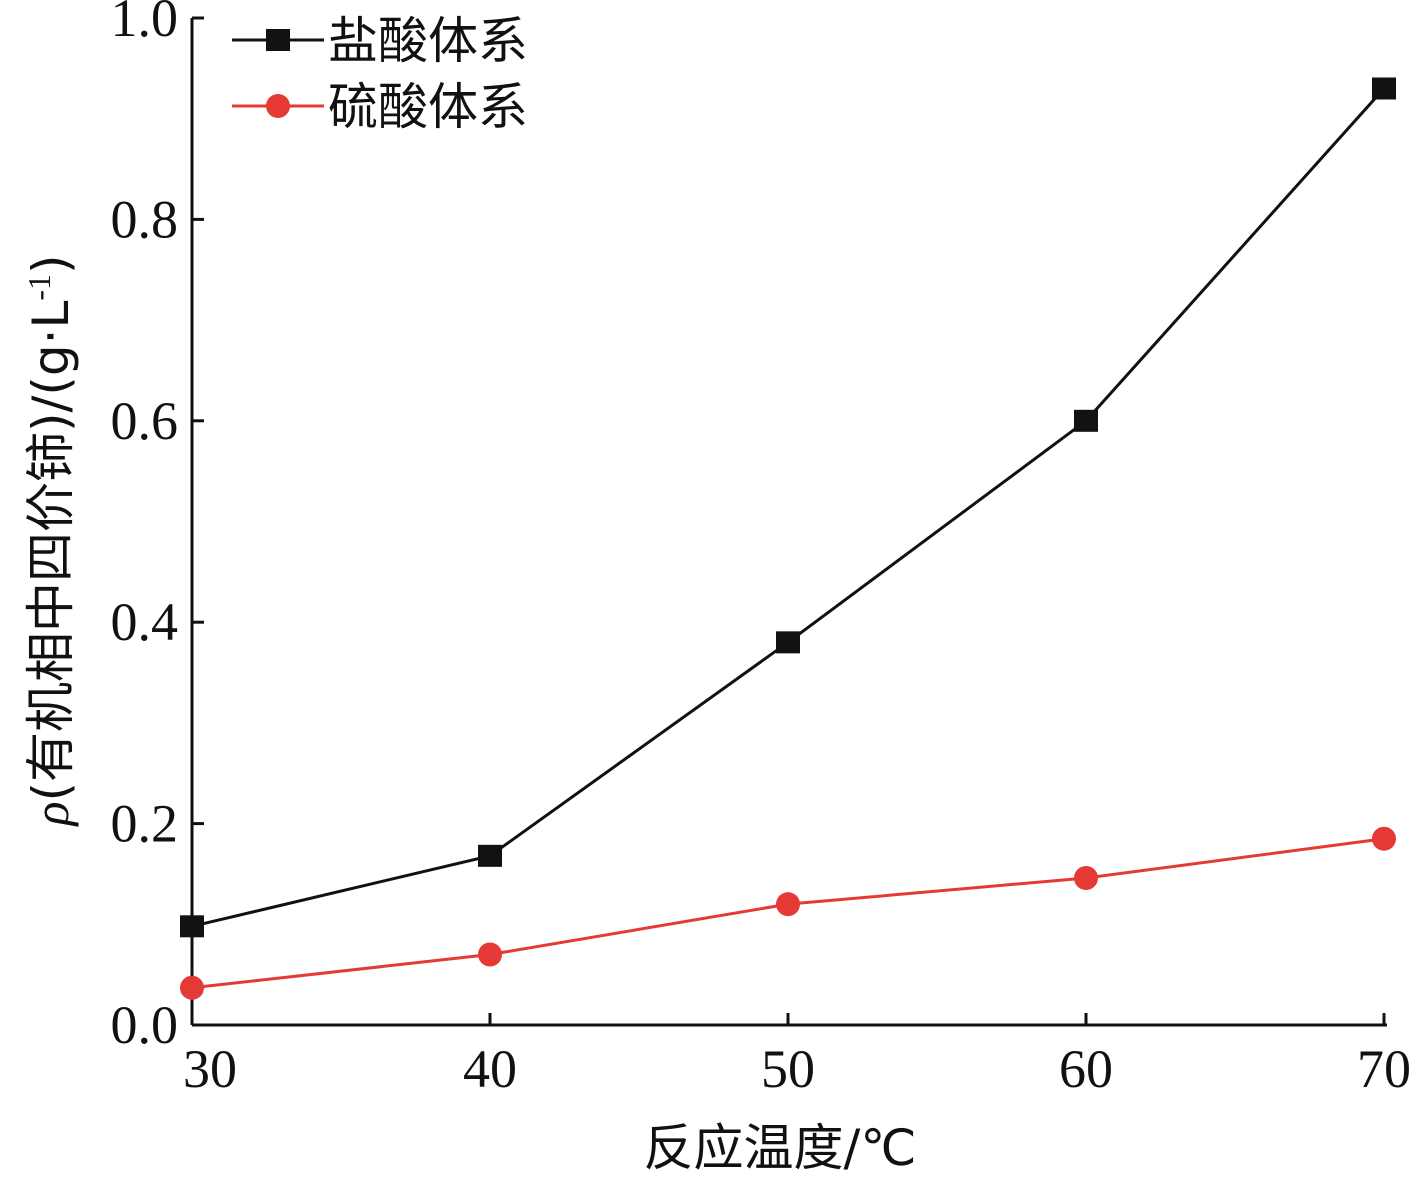 Image resolution: width=1417 pixels, height=1181 pixels. Describe the element at coordinates (39, 287) in the screenshot. I see `y-axis-label-superscript: -1` at that location.